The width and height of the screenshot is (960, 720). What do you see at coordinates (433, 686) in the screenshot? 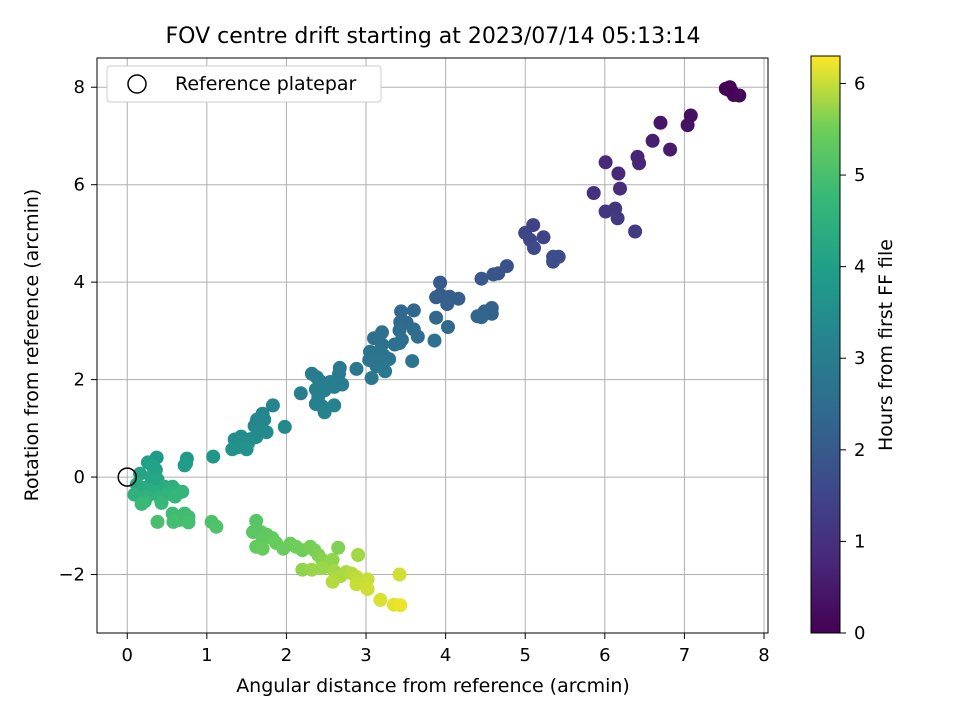
I see `x-axis-label: Angular distance from reference (arcmin)` at bounding box center [433, 686].